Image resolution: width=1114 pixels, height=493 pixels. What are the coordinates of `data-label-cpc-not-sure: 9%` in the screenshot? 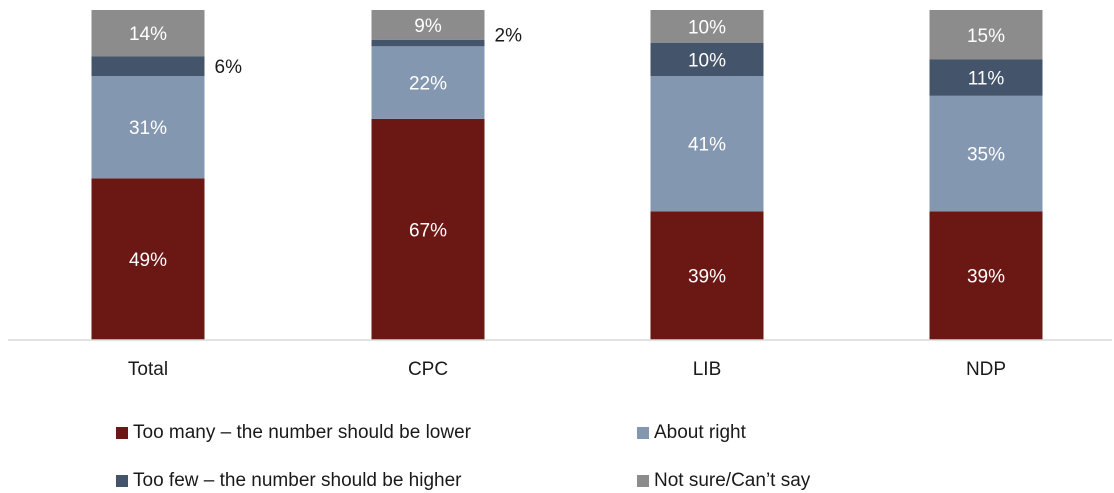 It's located at (428, 26).